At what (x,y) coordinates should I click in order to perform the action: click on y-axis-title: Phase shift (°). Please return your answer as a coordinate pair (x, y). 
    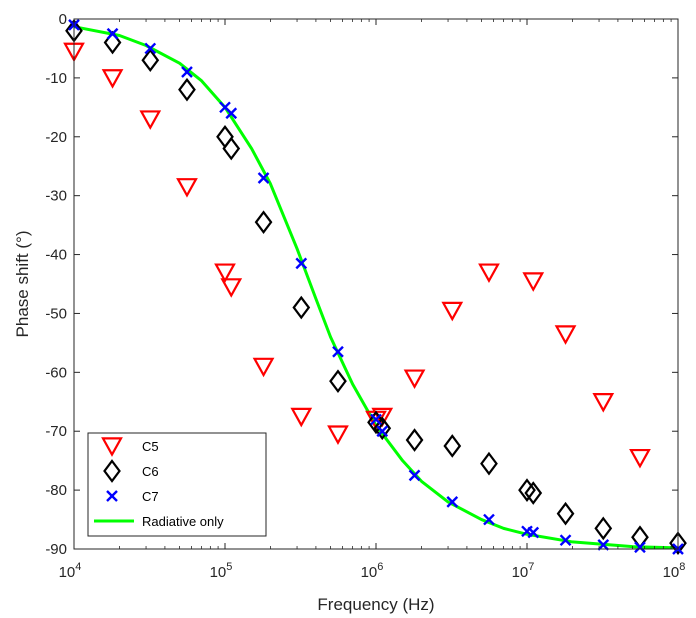
    Looking at the image, I should click on (22, 284).